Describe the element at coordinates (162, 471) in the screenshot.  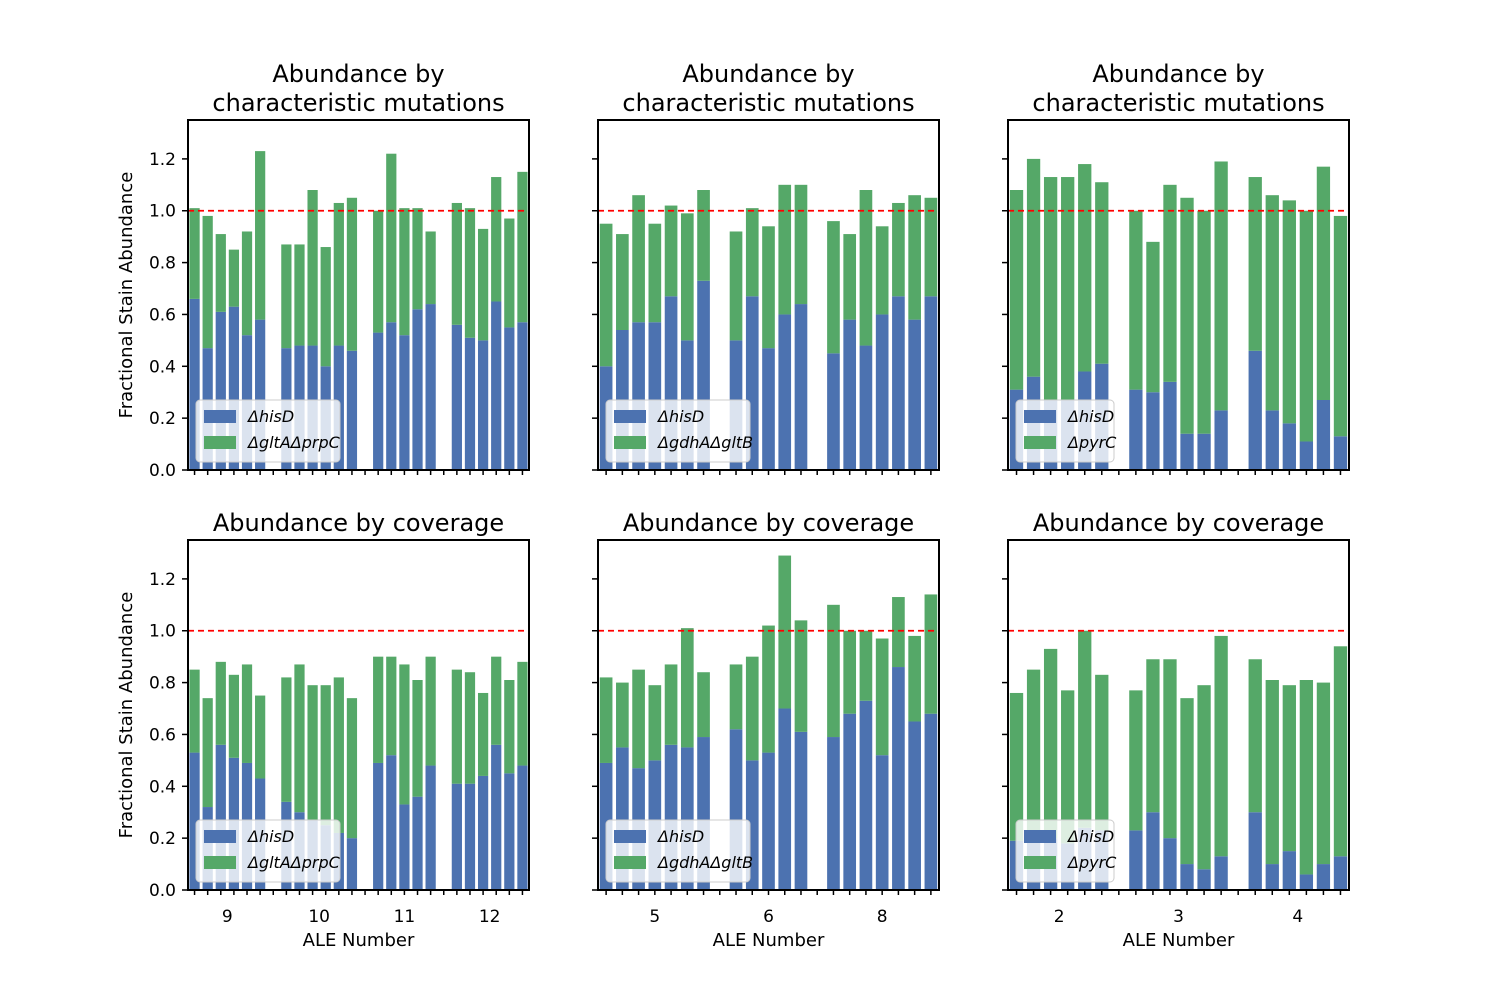
I see `y-tick-label: 0.0` at that location.